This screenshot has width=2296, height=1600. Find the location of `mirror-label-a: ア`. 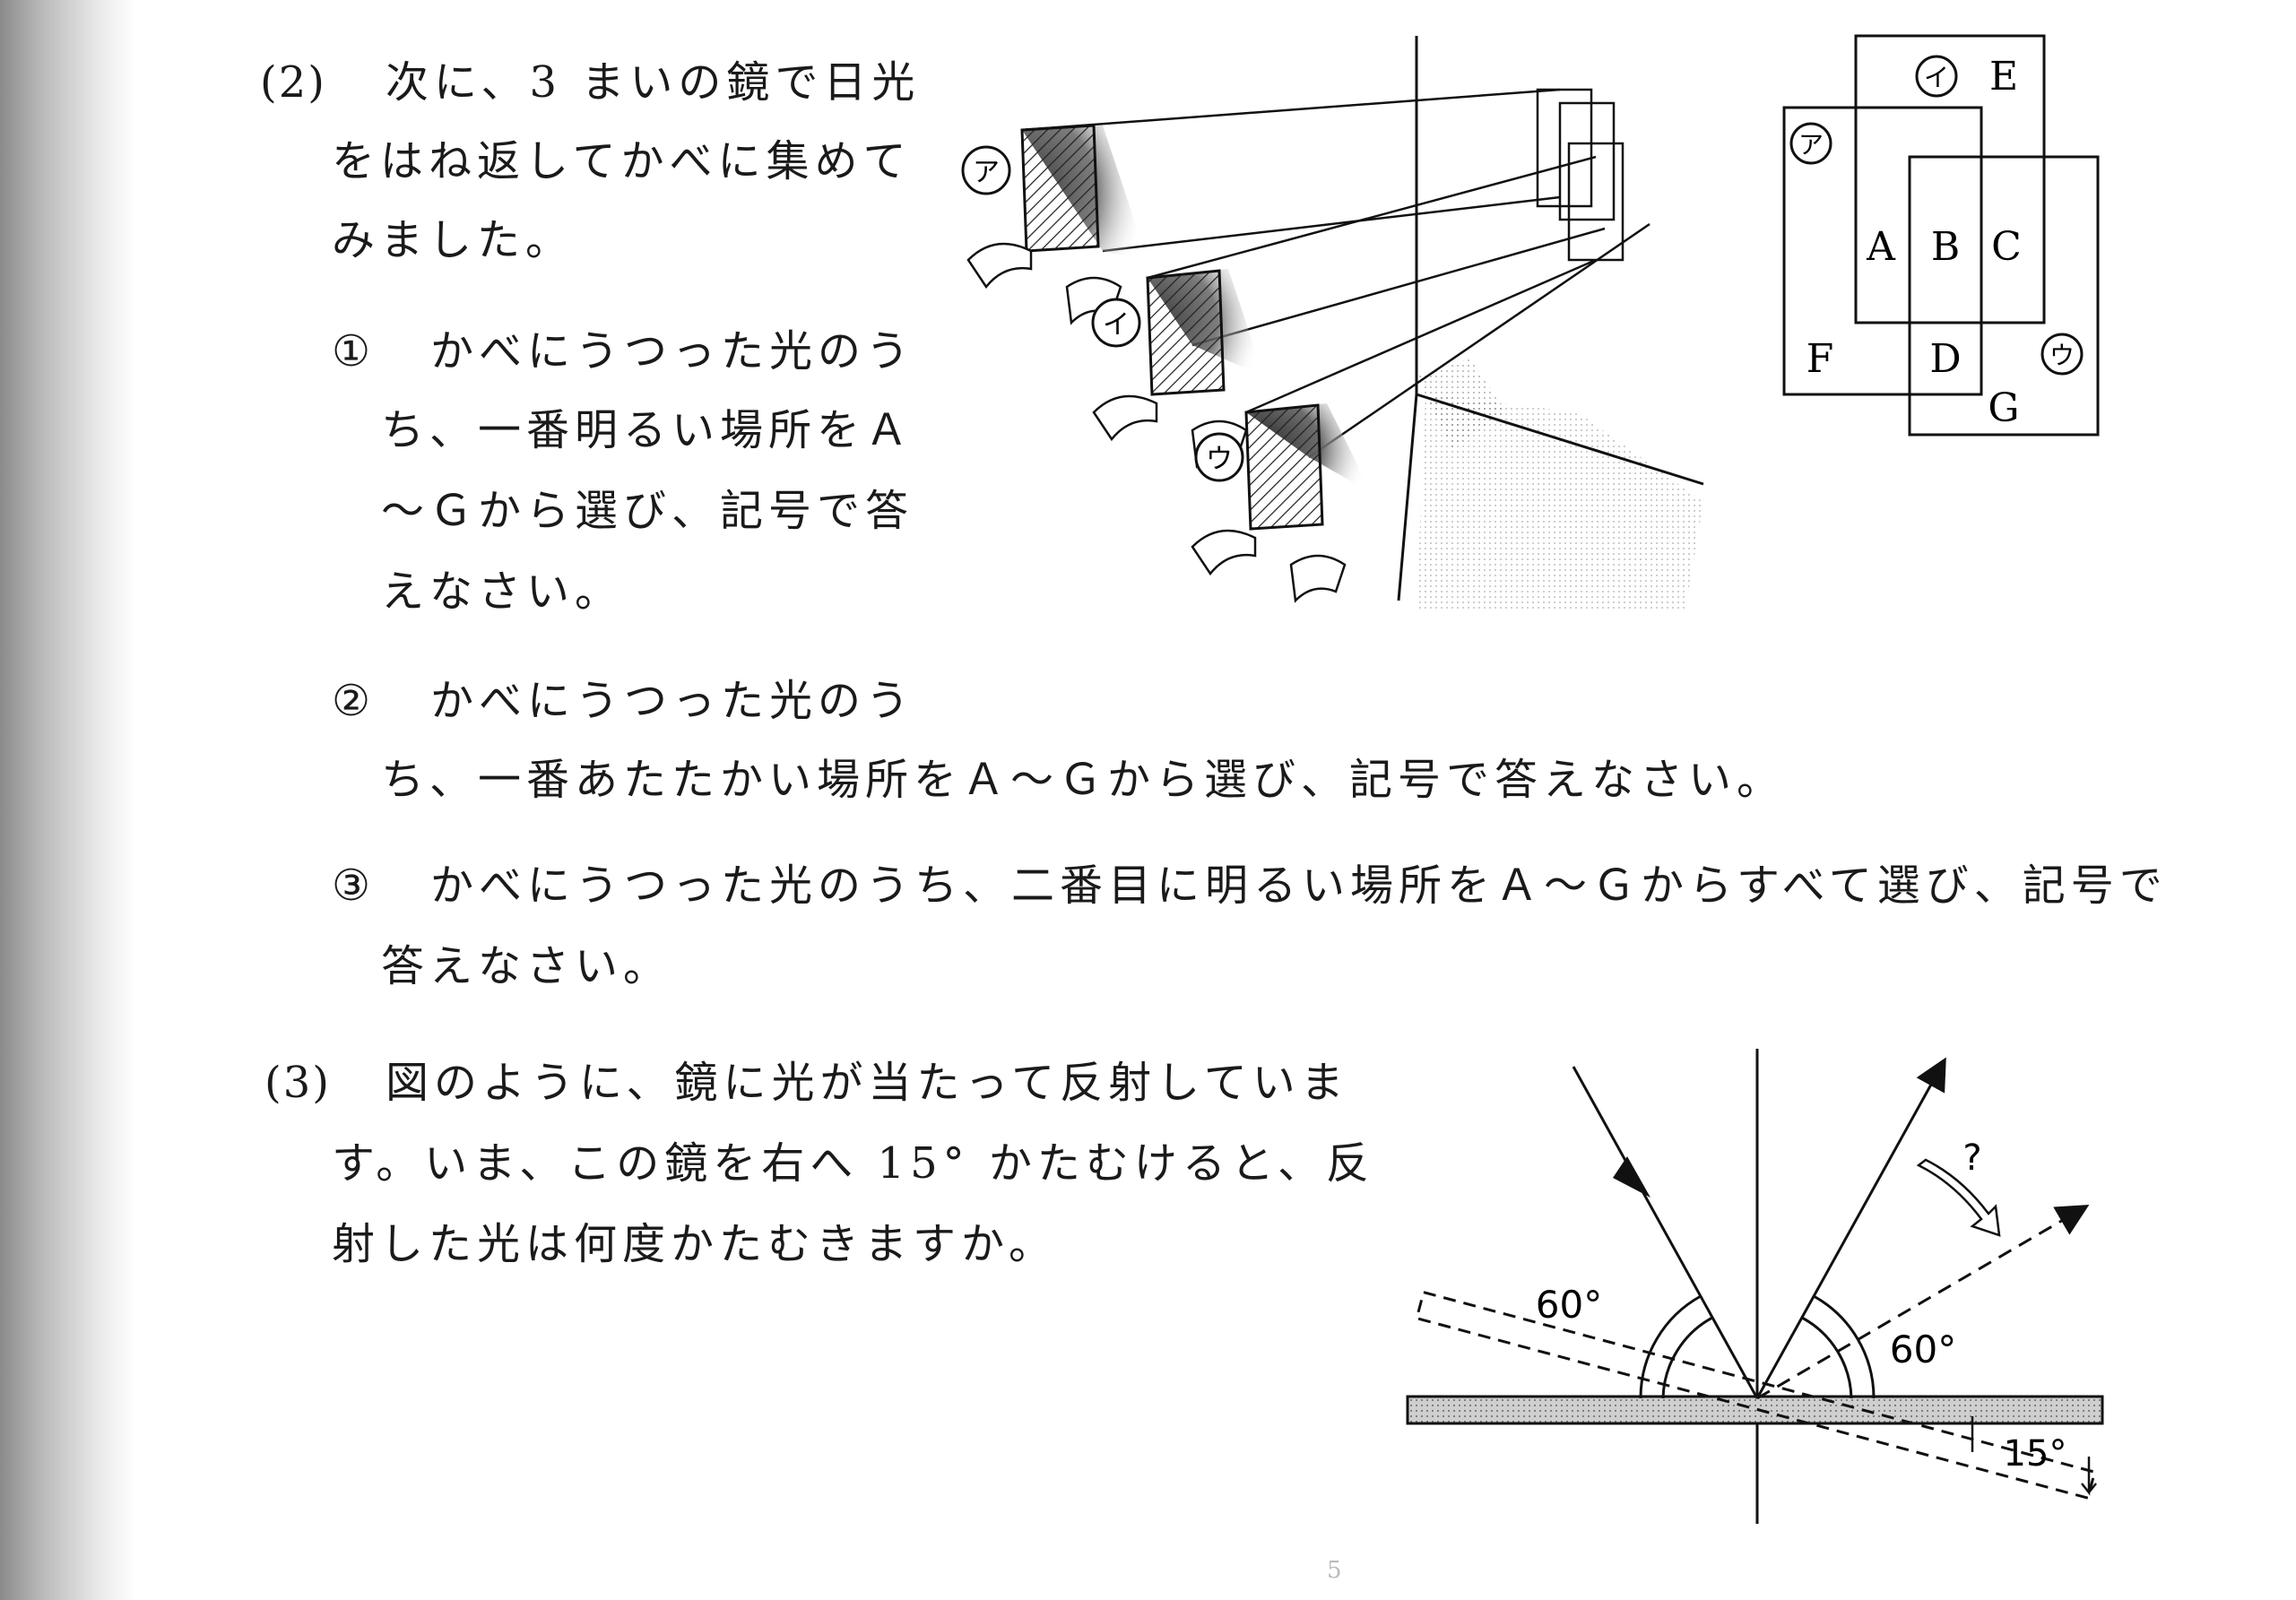

mirror-label-a: ア is located at coordinates (987, 173).